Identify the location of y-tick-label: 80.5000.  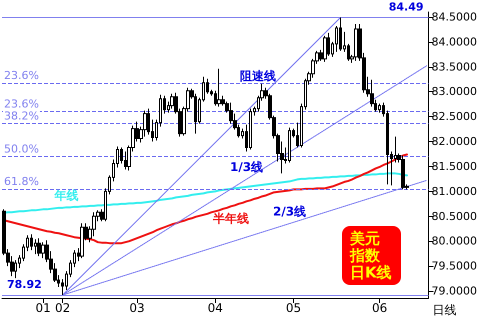
(455, 216).